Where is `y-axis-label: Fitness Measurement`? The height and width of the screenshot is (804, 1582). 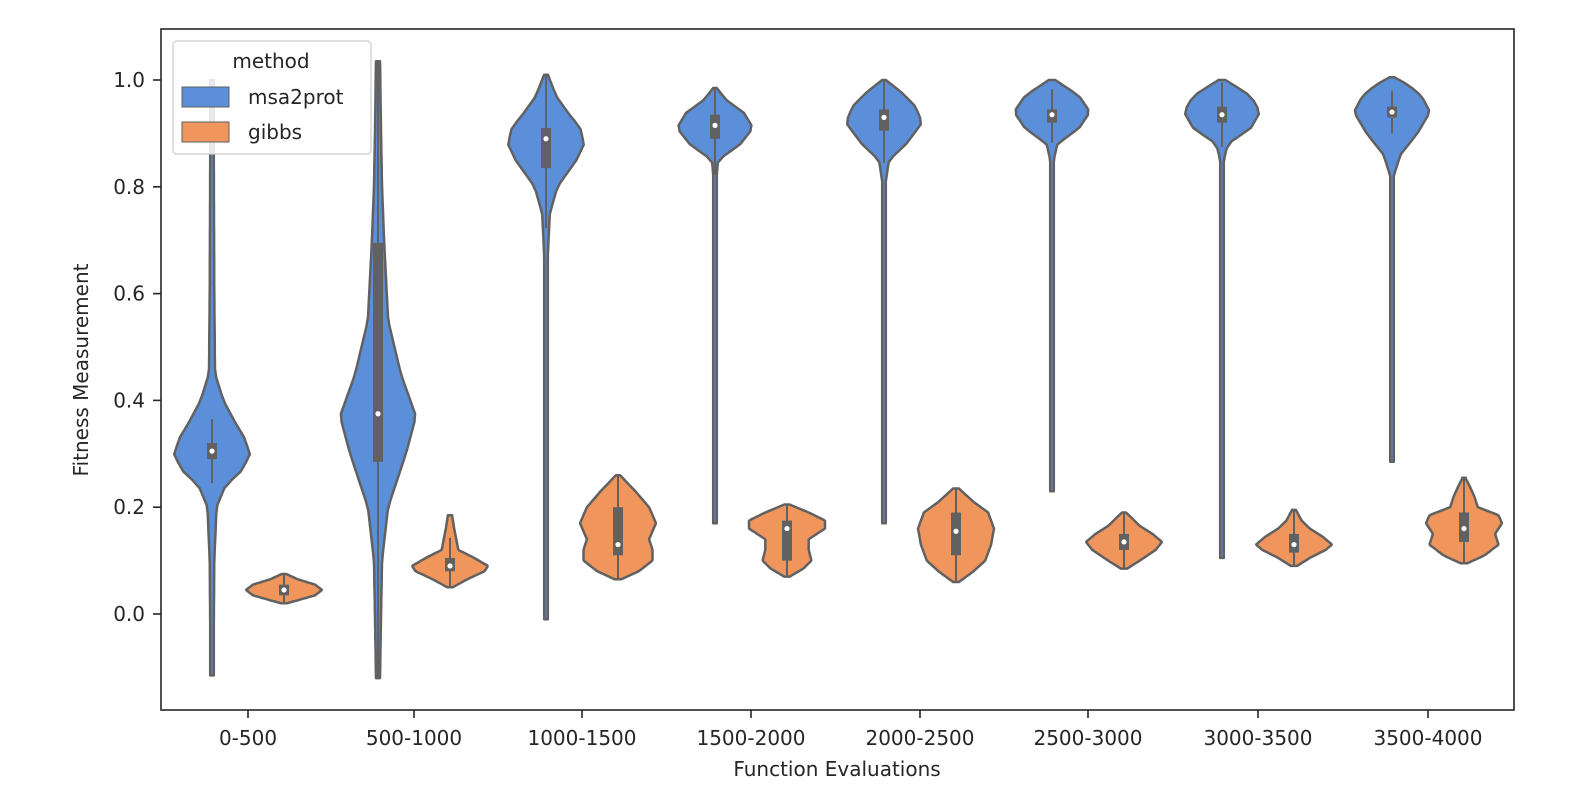
y-axis-label: Fitness Measurement is located at coordinates (81, 369).